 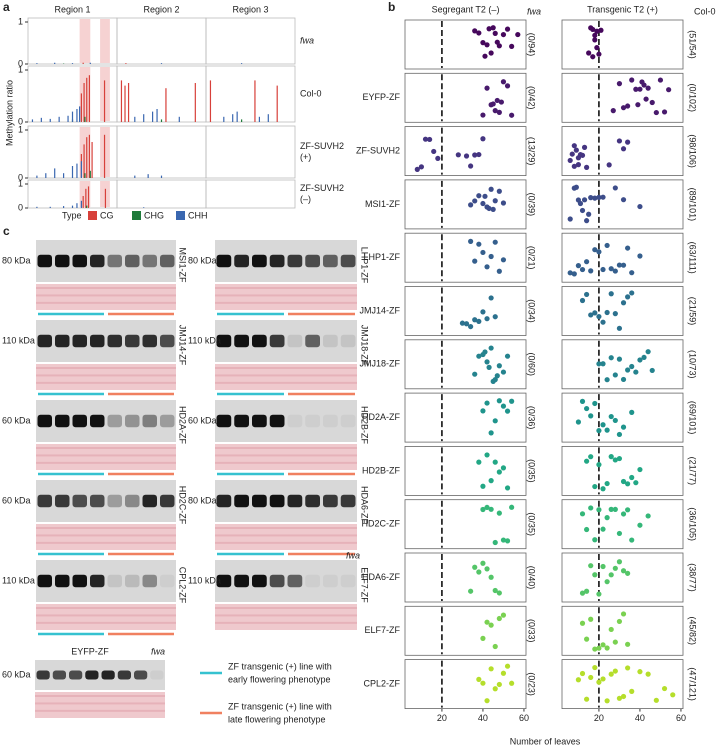 I want to click on row-label: HD2A-ZF, so click(x=381, y=417).